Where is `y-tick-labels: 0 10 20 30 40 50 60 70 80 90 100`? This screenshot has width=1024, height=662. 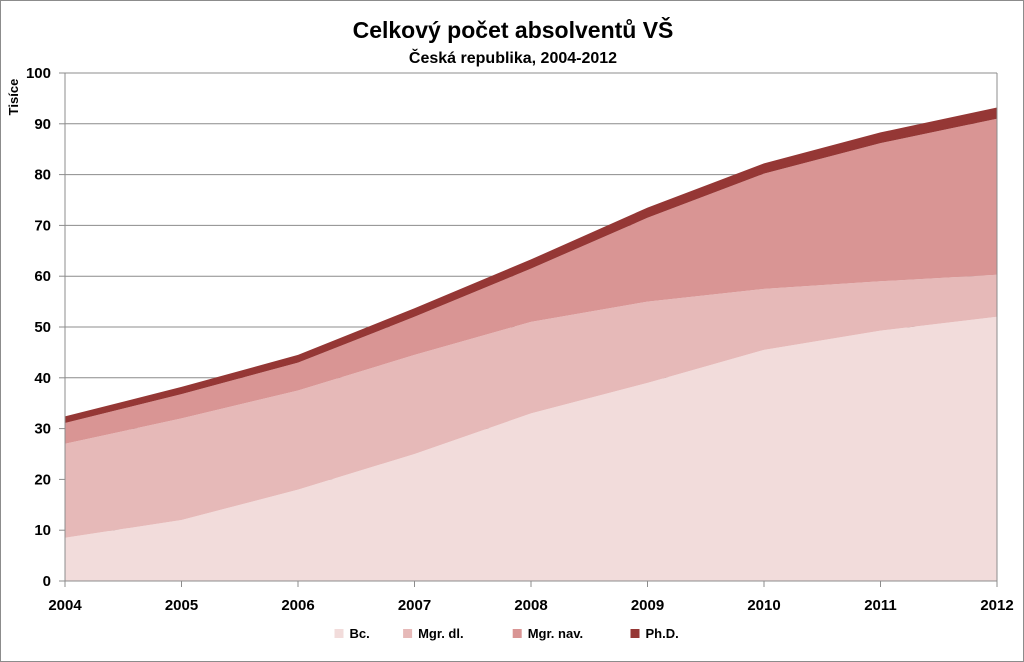
y-tick-labels: 0 10 20 30 40 50 60 70 80 90 100 is located at coordinates (38, 327).